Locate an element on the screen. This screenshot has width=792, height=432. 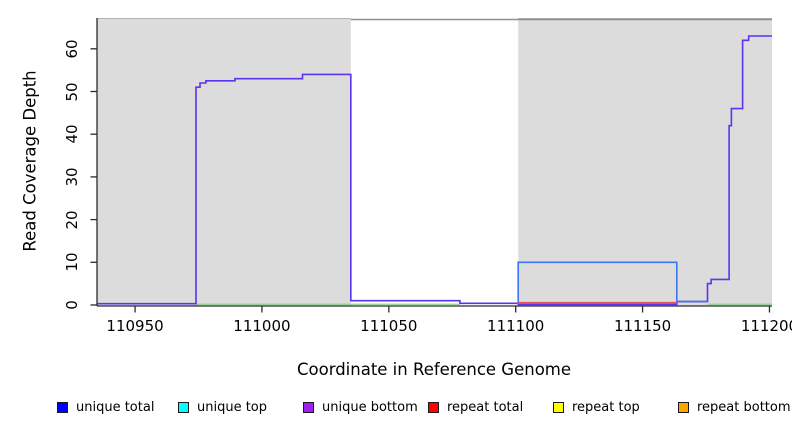
y-tick-label: 40 is located at coordinates (72, 134).